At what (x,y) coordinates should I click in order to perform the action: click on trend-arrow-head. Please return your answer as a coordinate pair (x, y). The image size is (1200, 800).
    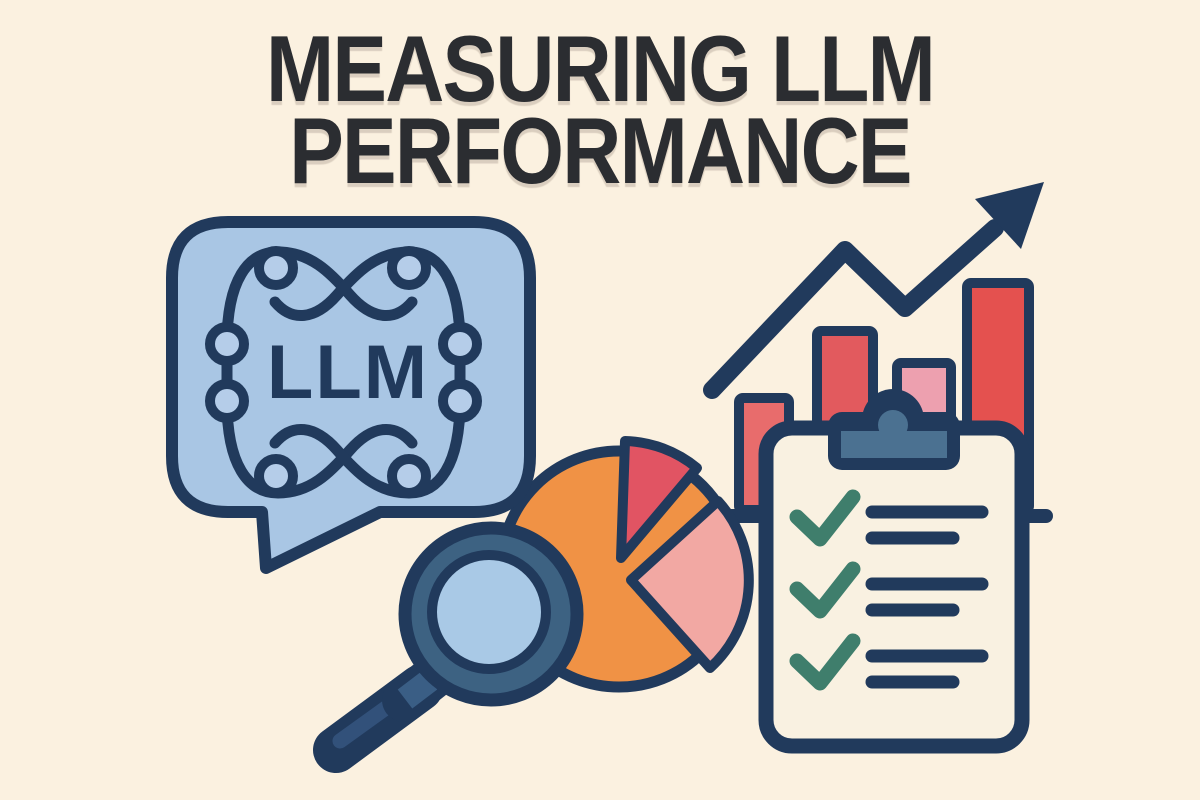
    Looking at the image, I should click on (1009, 215).